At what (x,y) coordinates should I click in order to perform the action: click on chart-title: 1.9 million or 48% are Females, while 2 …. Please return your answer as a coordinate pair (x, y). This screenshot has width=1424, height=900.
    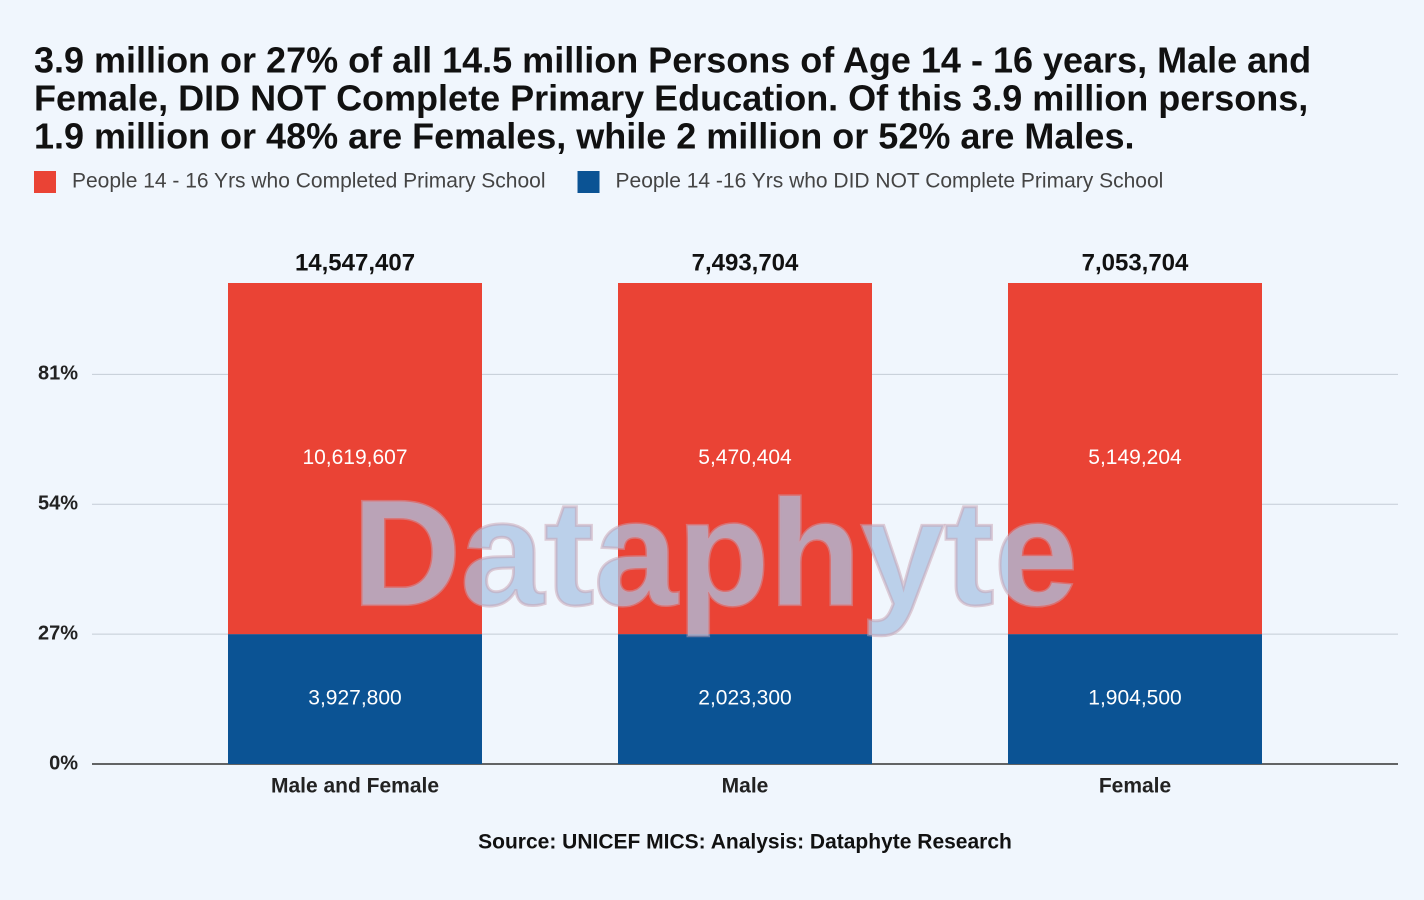
    Looking at the image, I should click on (584, 136).